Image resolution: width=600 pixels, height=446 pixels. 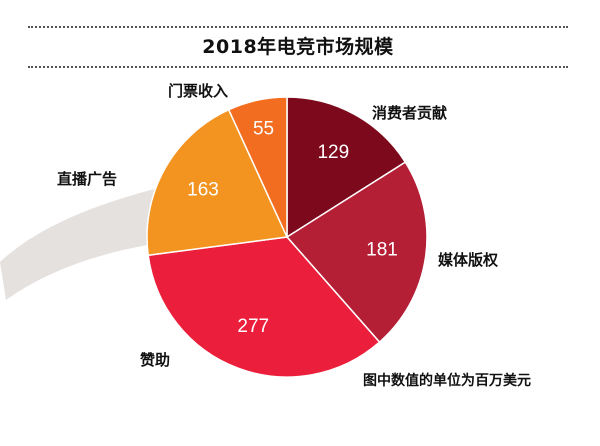 I want to click on slice-value-label-3: 163, so click(x=203, y=190).